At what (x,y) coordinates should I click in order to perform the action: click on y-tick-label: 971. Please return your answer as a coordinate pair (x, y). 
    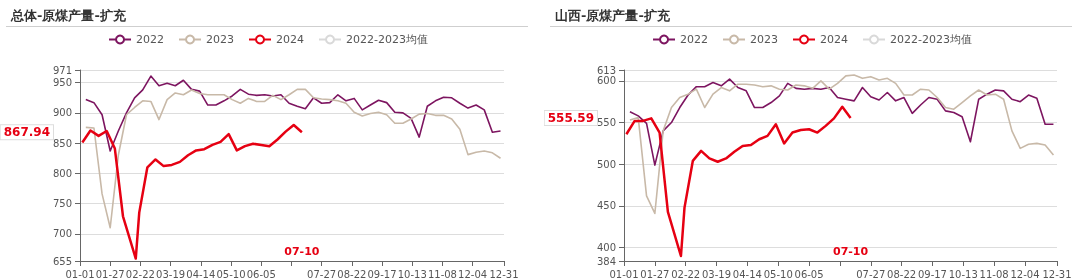
    Looking at the image, I should click on (62, 70).